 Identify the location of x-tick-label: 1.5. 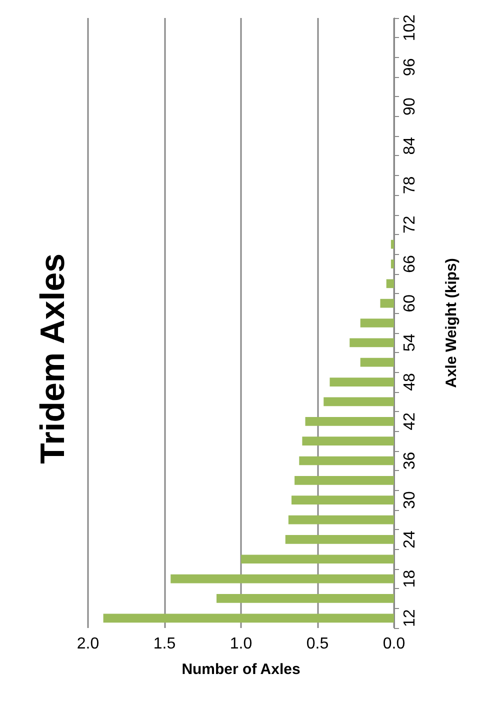
(164, 644).